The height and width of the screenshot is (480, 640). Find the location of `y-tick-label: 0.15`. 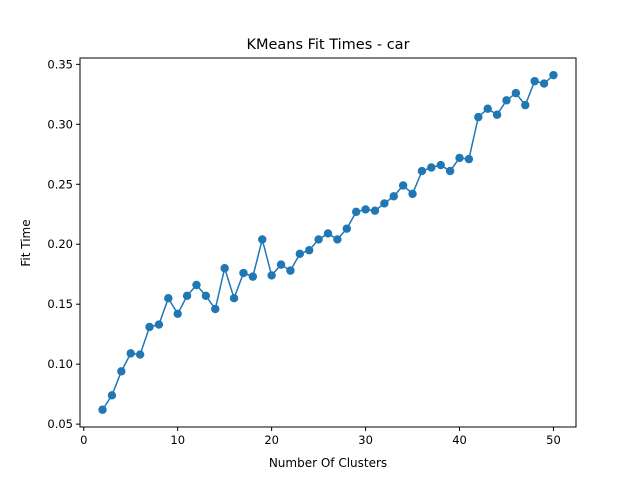

y-tick-label: 0.15 is located at coordinates (60, 304).